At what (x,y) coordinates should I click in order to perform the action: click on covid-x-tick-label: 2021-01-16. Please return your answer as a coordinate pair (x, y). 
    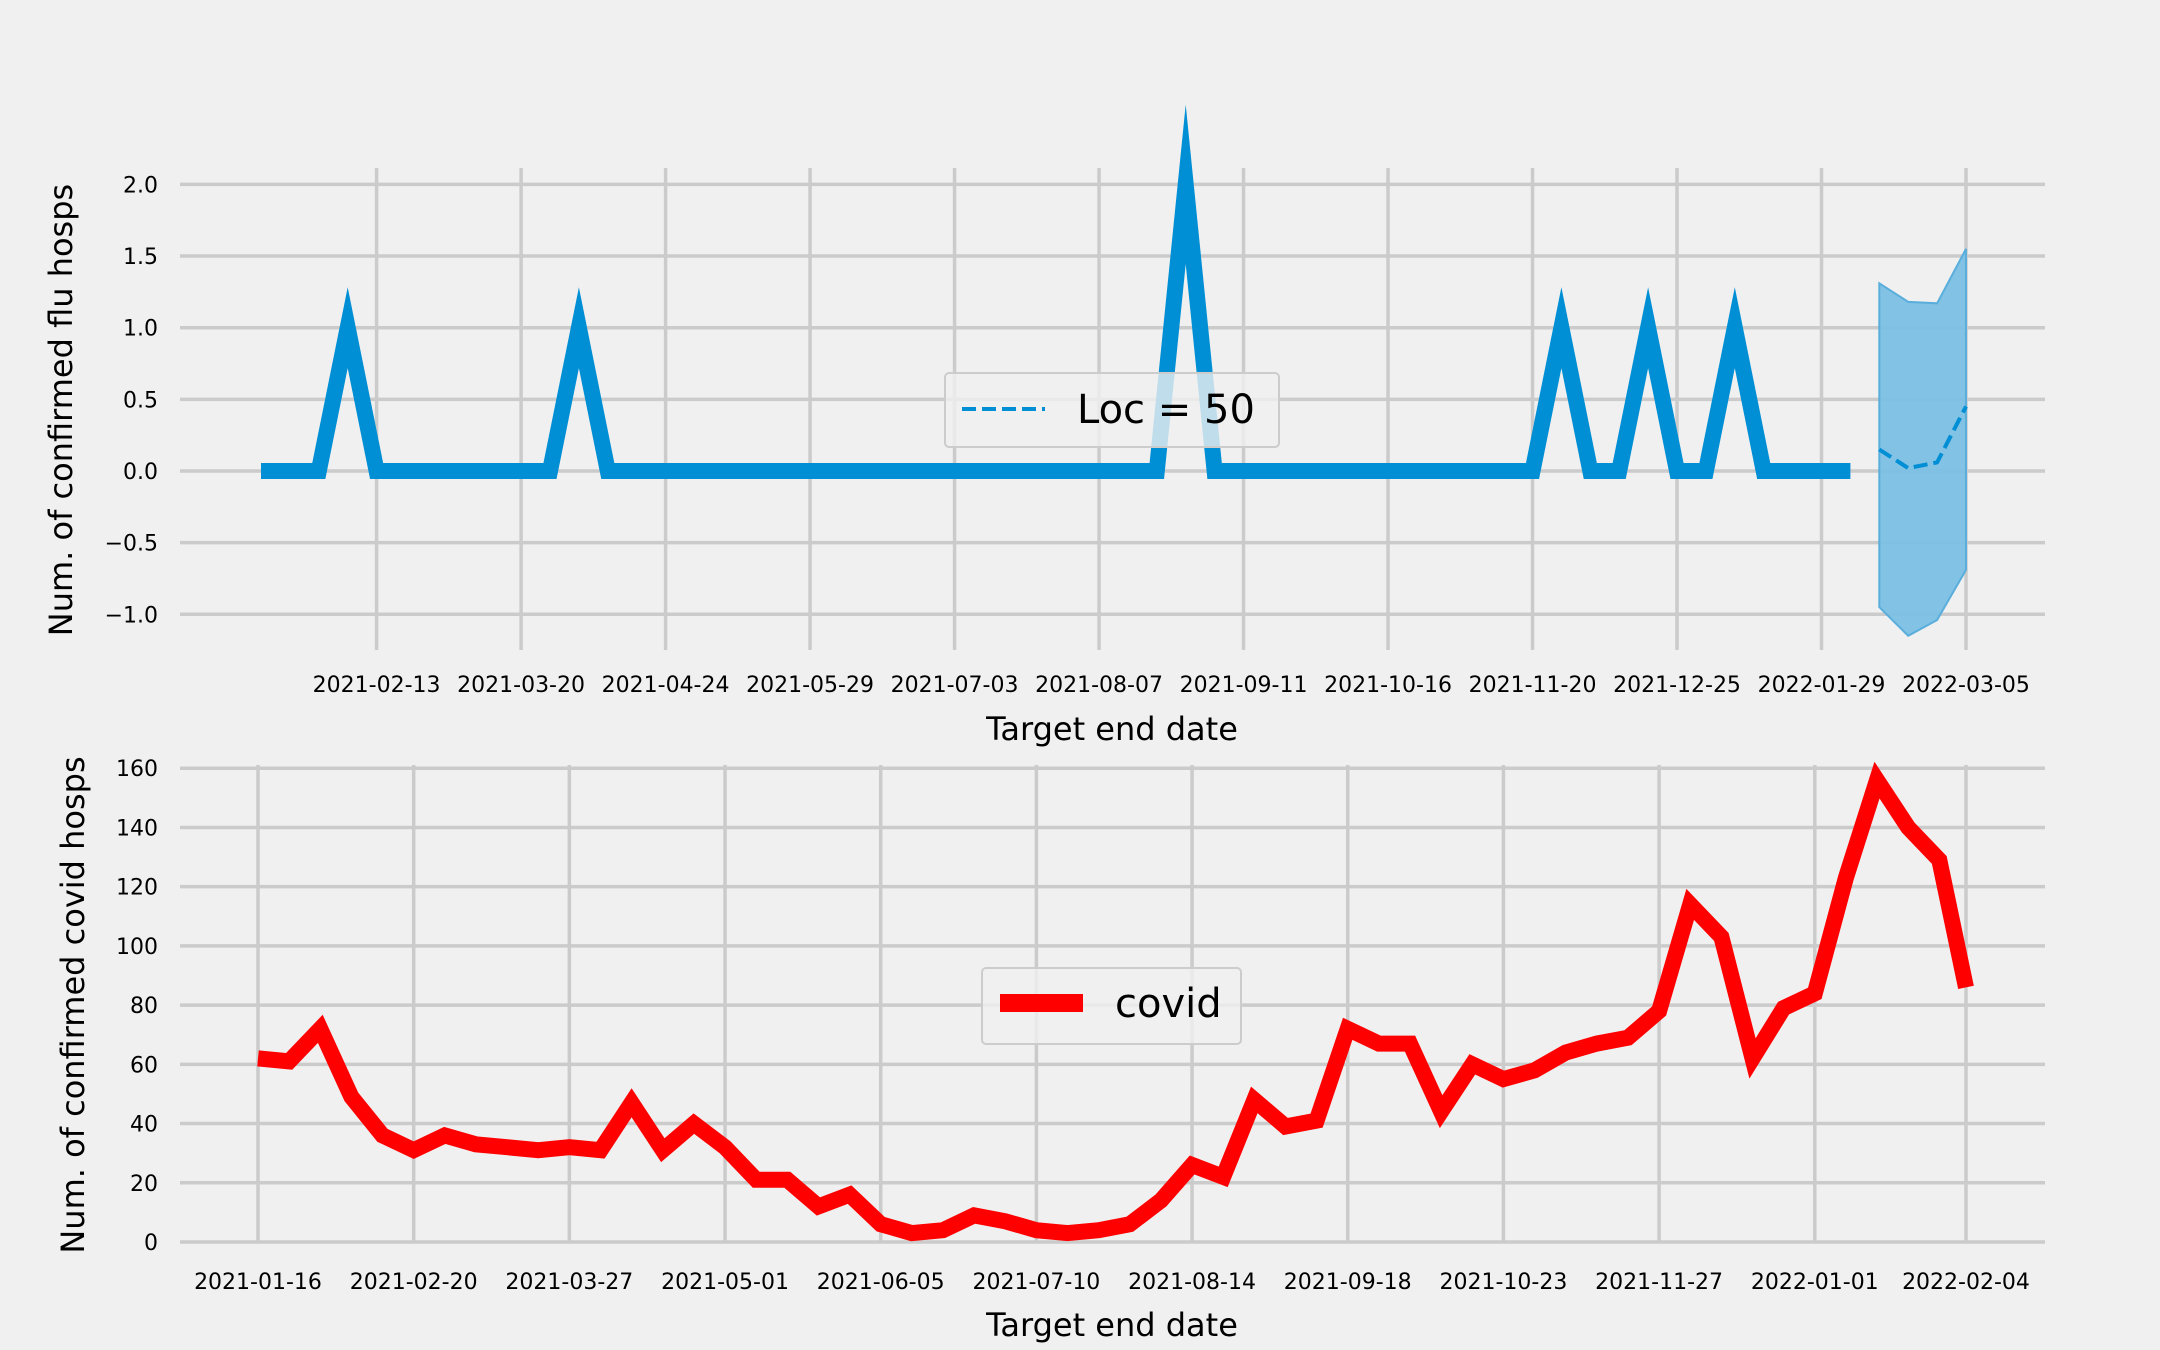
    Looking at the image, I should click on (258, 1282).